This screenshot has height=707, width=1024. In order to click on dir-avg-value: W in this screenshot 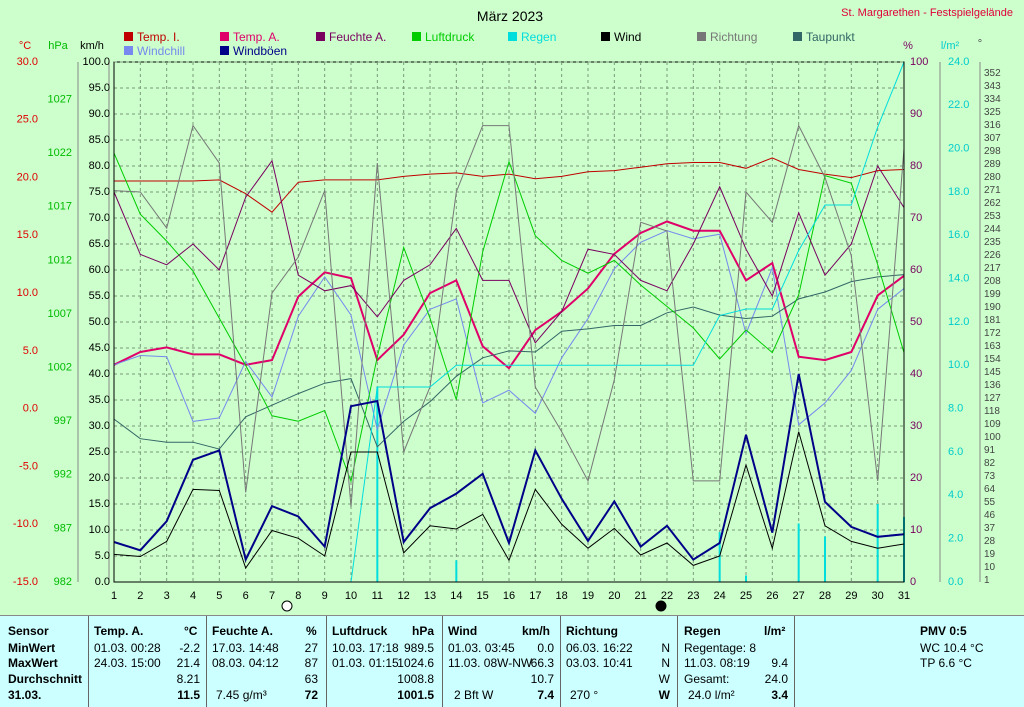, I will do `click(664, 679)`.